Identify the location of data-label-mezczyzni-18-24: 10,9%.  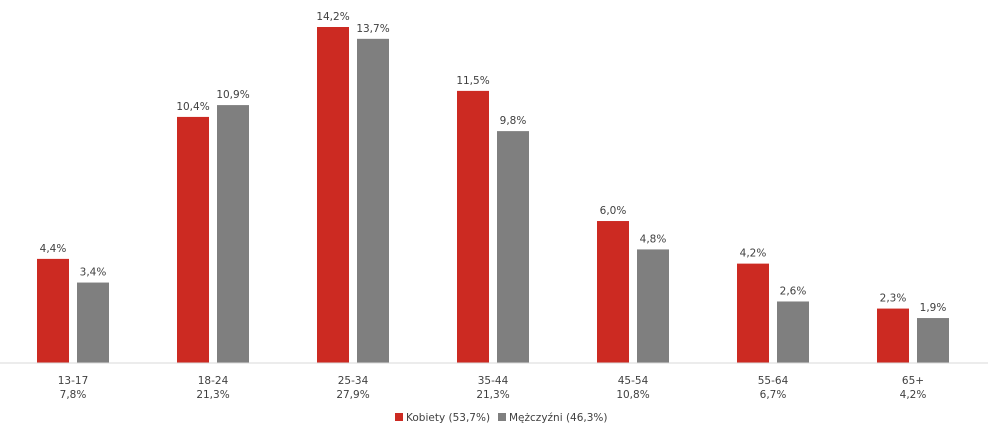
(232, 95).